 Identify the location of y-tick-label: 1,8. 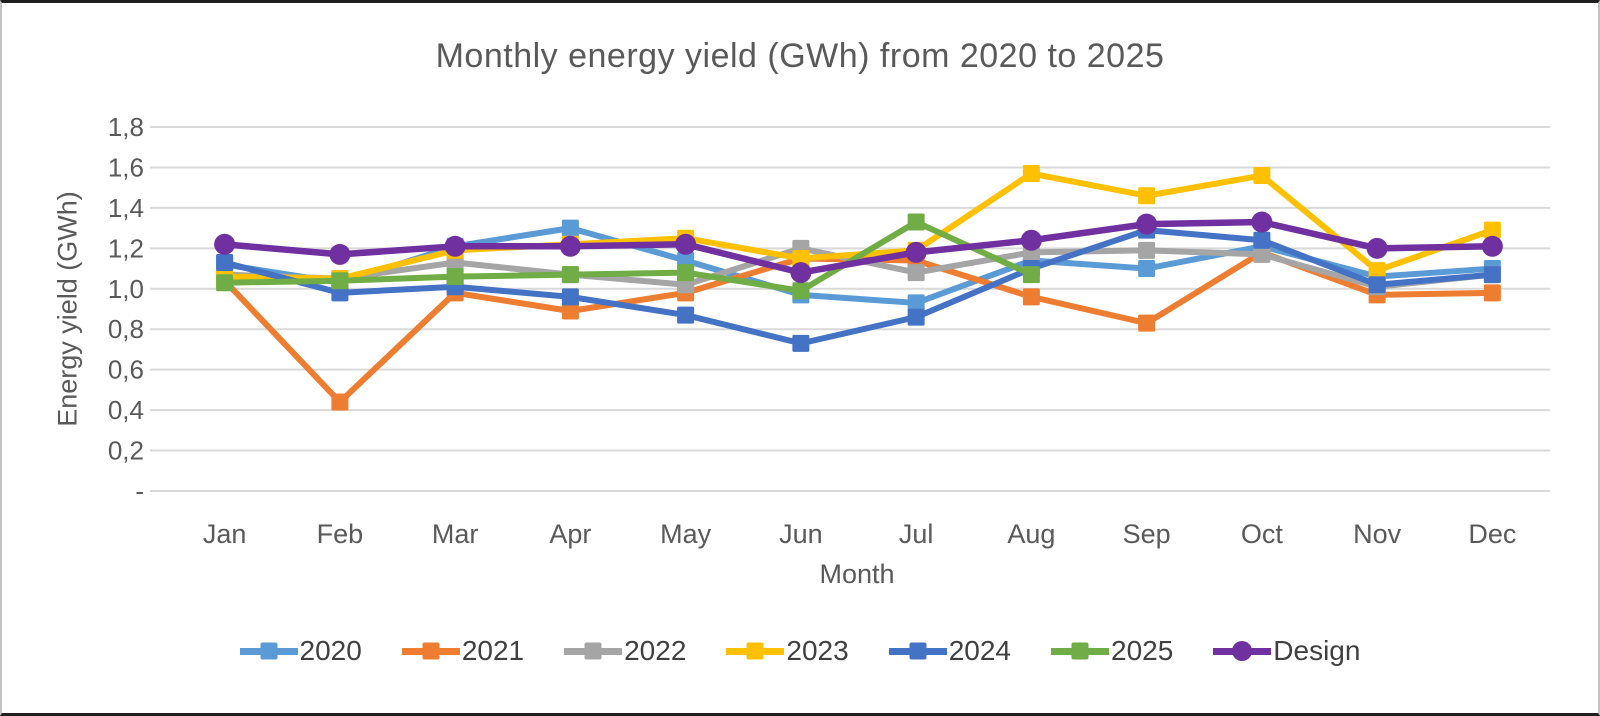
(126, 127).